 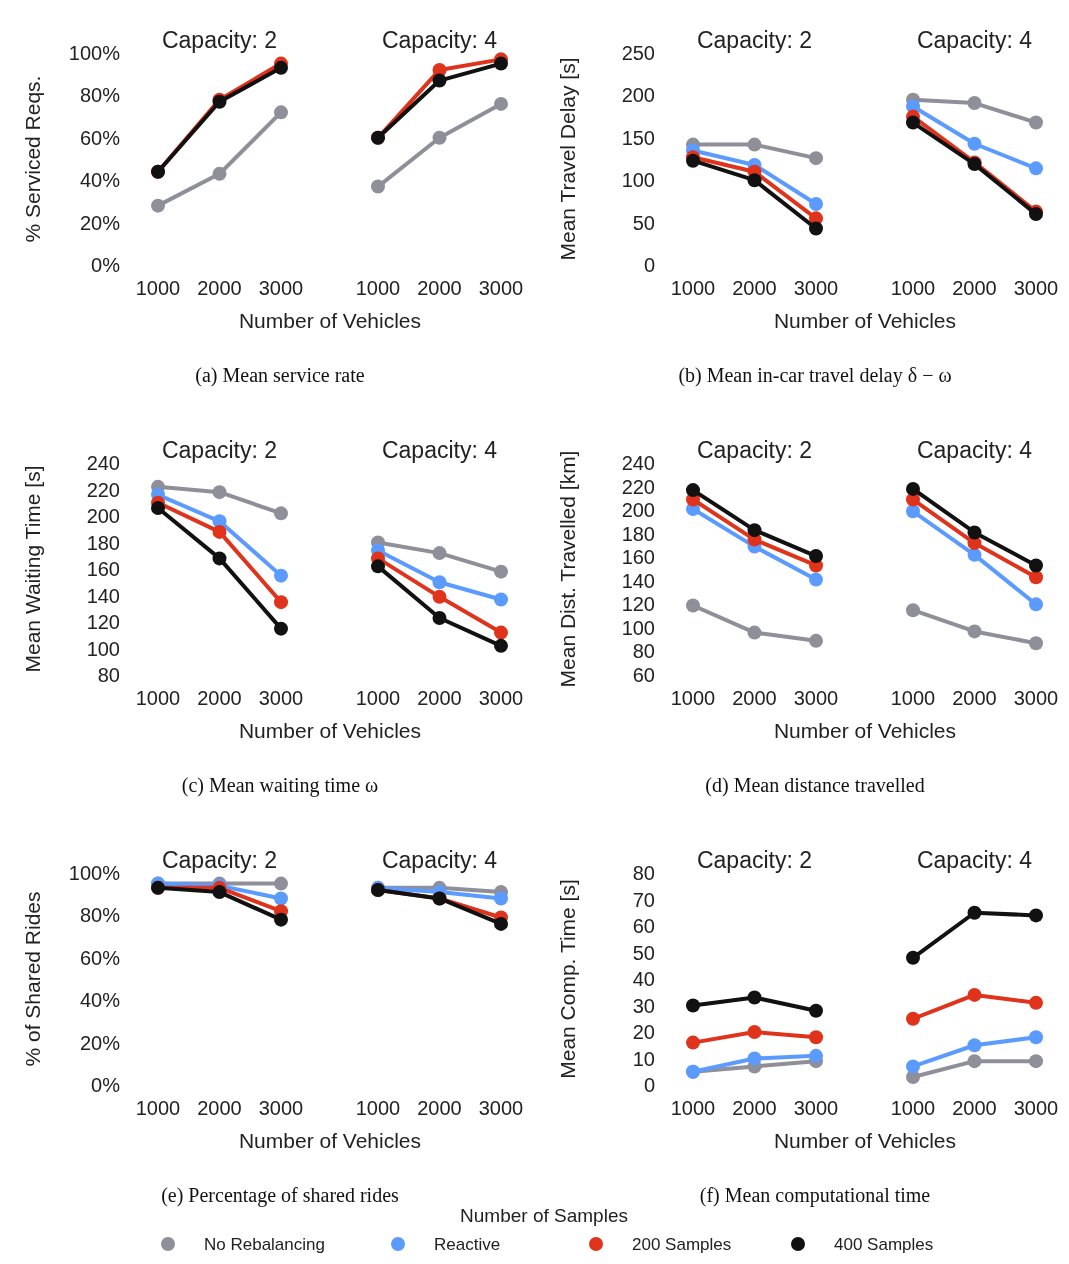 I want to click on y-tick-label: 50, so click(x=643, y=952).